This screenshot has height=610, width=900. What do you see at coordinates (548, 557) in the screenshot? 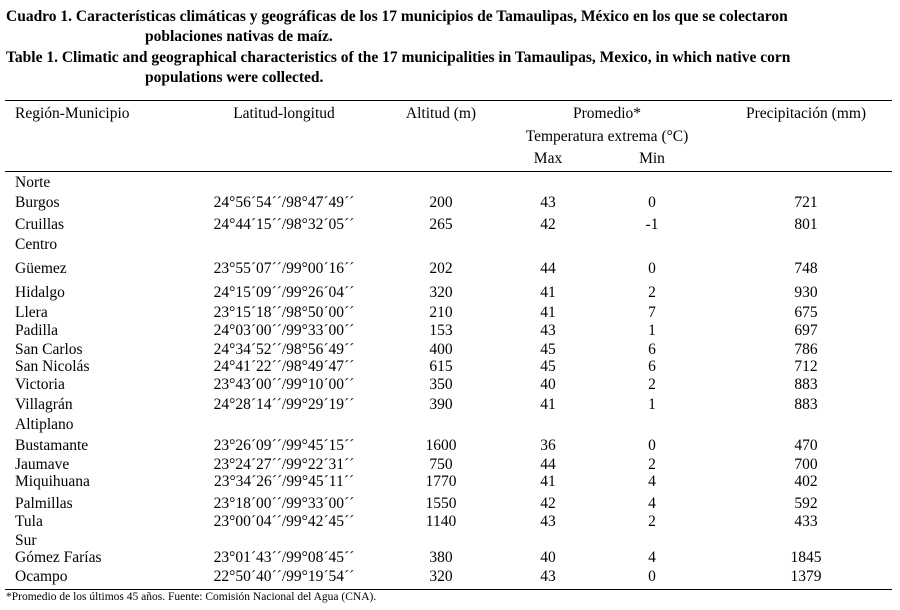
I see `cell-max: 40` at bounding box center [548, 557].